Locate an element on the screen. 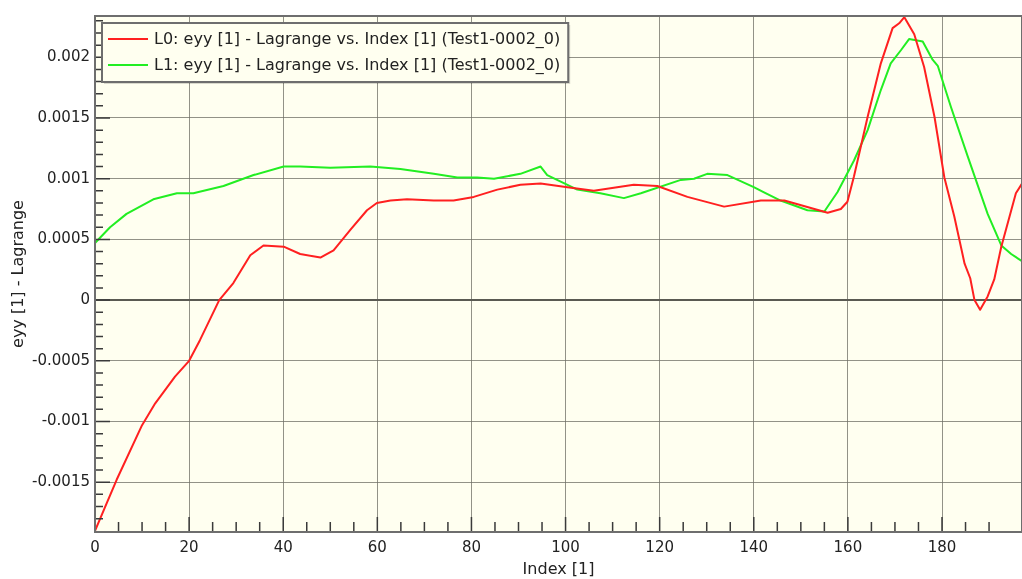  y-tick-label: -0.0015 is located at coordinates (61, 481).